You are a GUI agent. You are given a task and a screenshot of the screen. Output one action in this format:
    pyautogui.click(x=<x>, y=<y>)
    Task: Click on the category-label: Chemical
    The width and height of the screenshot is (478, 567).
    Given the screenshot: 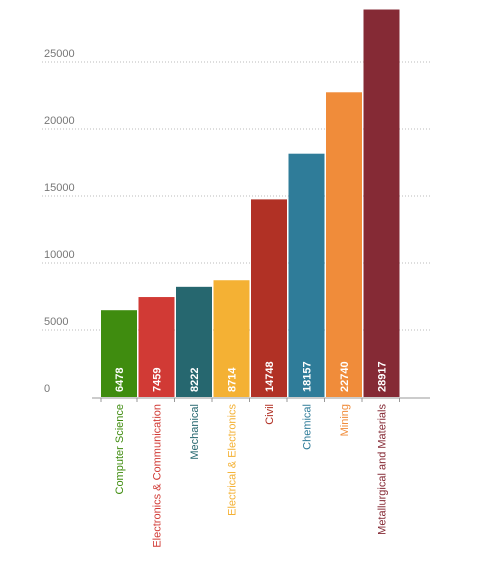 What is the action you would take?
    pyautogui.click(x=308, y=427)
    